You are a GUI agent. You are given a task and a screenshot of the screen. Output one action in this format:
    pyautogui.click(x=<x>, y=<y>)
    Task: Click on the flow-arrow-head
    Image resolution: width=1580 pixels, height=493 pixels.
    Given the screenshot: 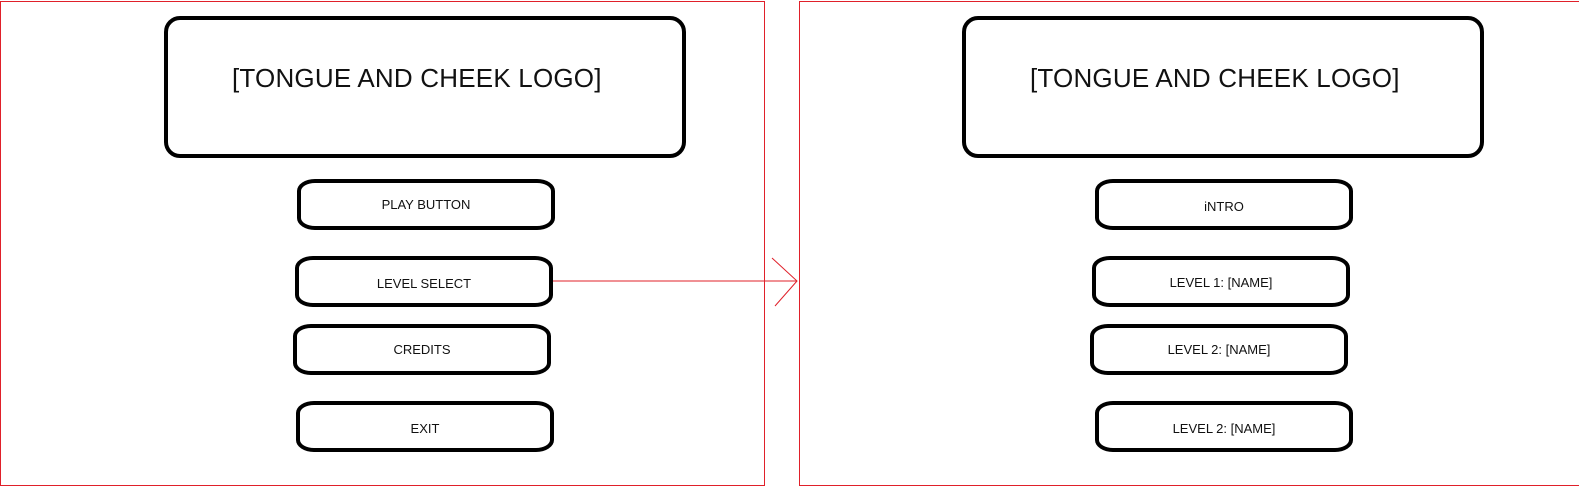 What is the action you would take?
    pyautogui.click(x=784, y=282)
    